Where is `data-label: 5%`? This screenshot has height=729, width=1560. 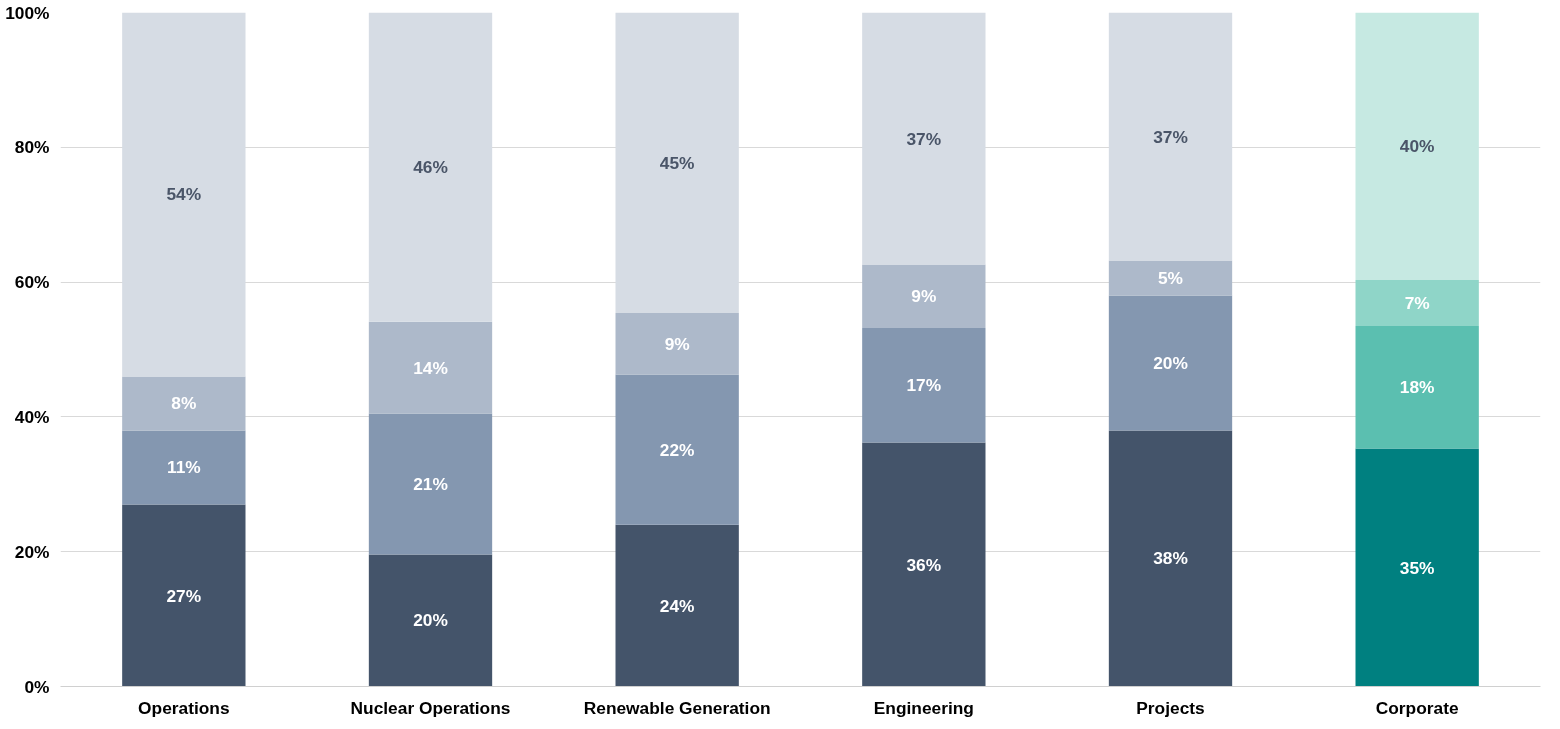
data-label: 5% is located at coordinates (1170, 278).